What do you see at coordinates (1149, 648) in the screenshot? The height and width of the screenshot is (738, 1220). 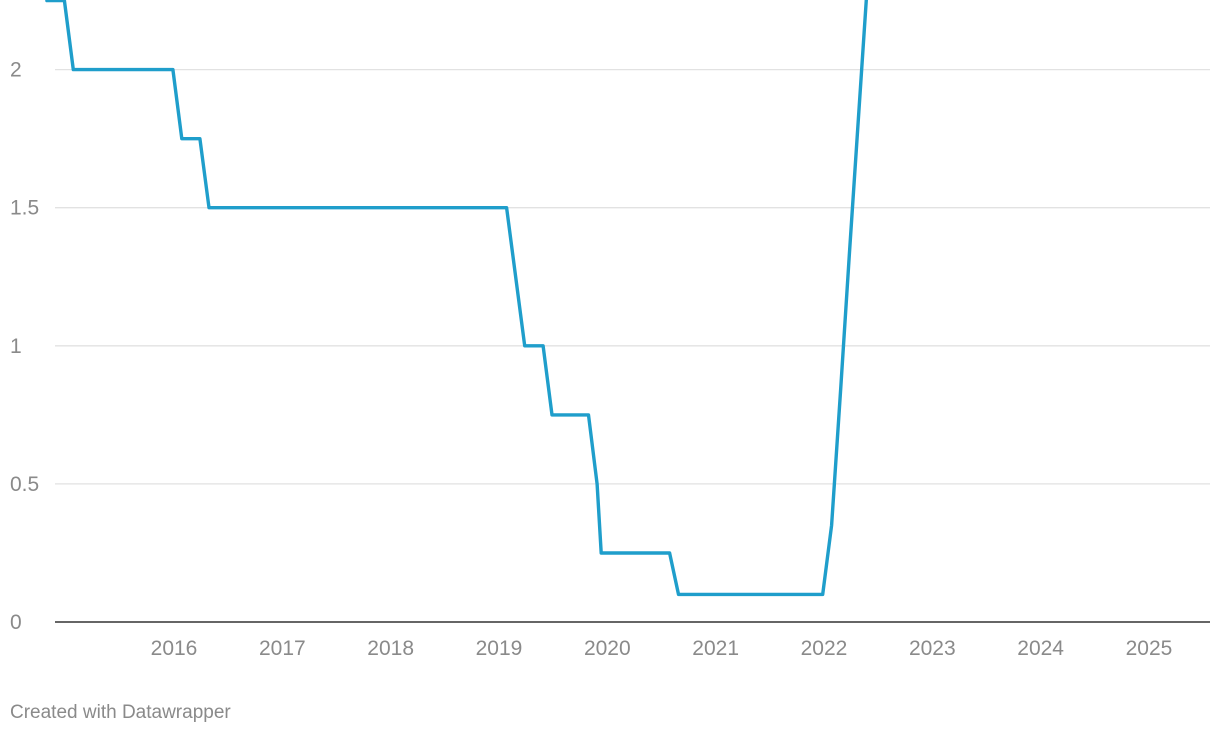 I see `x-tick-label-9: 2025` at bounding box center [1149, 648].